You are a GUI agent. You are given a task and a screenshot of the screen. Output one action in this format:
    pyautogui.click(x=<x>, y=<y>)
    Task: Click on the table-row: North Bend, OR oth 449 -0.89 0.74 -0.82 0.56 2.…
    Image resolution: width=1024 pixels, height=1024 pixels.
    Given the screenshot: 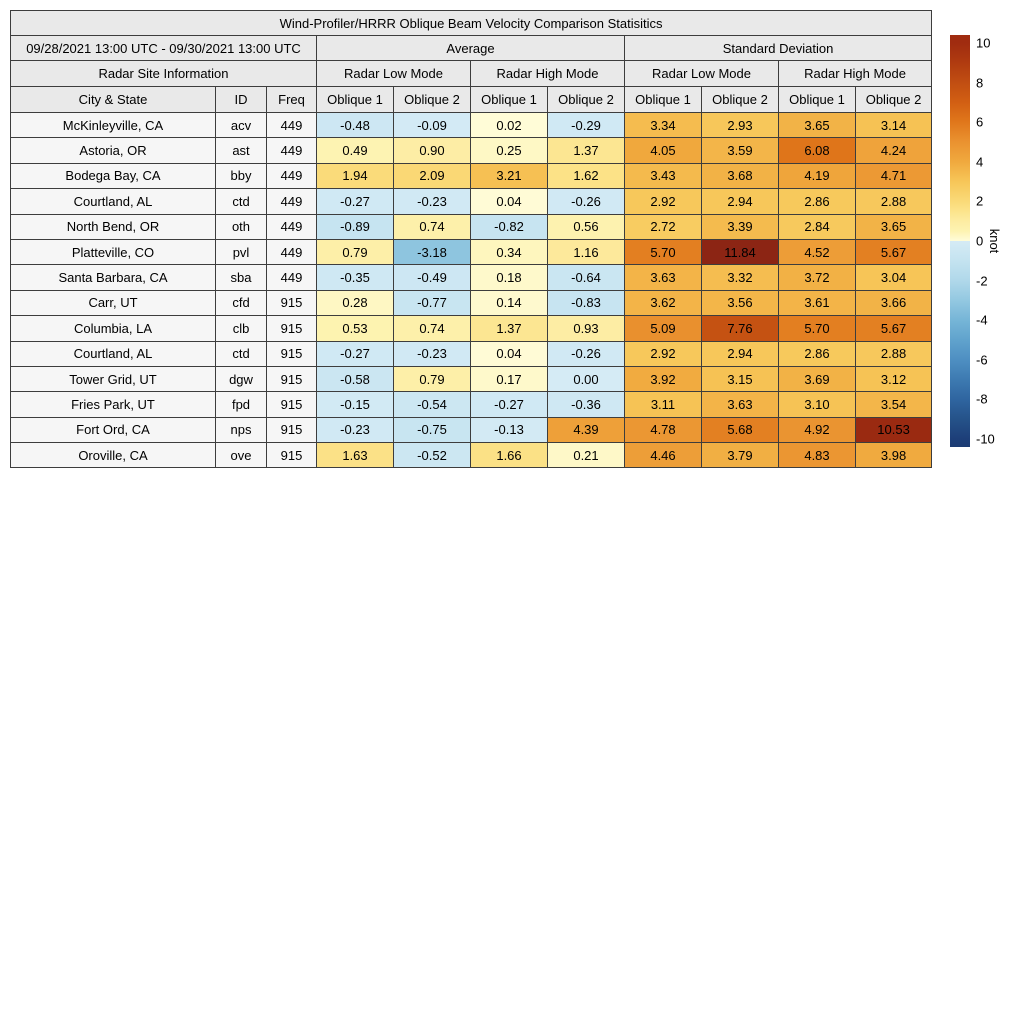 What is the action you would take?
    pyautogui.click(x=471, y=226)
    